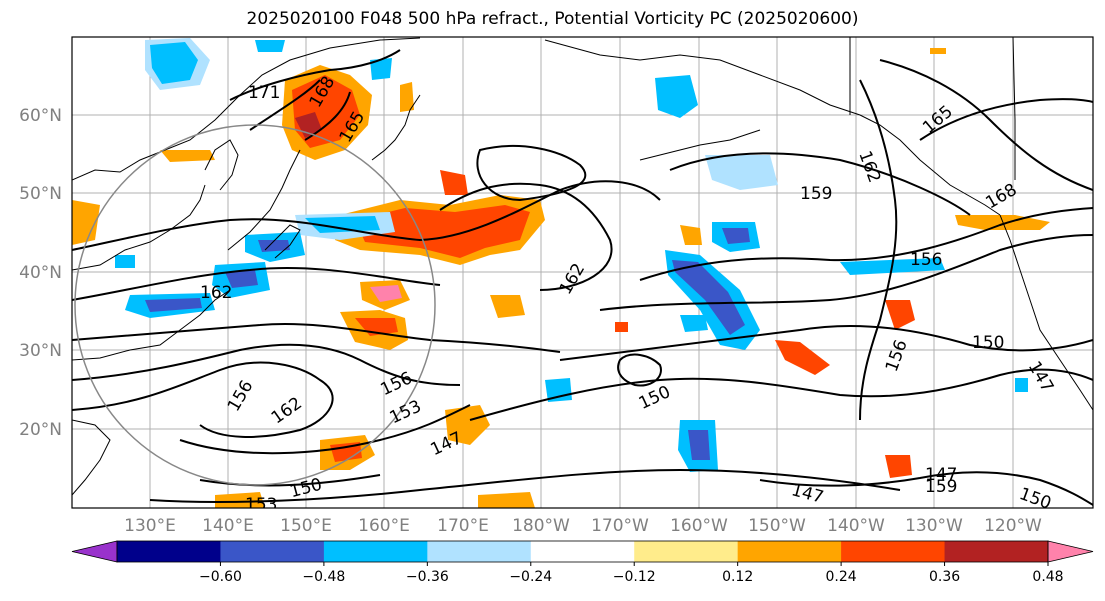 The height and width of the screenshot is (601, 1105). What do you see at coordinates (620, 526) in the screenshot?
I see `lon-label: 170°W` at bounding box center [620, 526].